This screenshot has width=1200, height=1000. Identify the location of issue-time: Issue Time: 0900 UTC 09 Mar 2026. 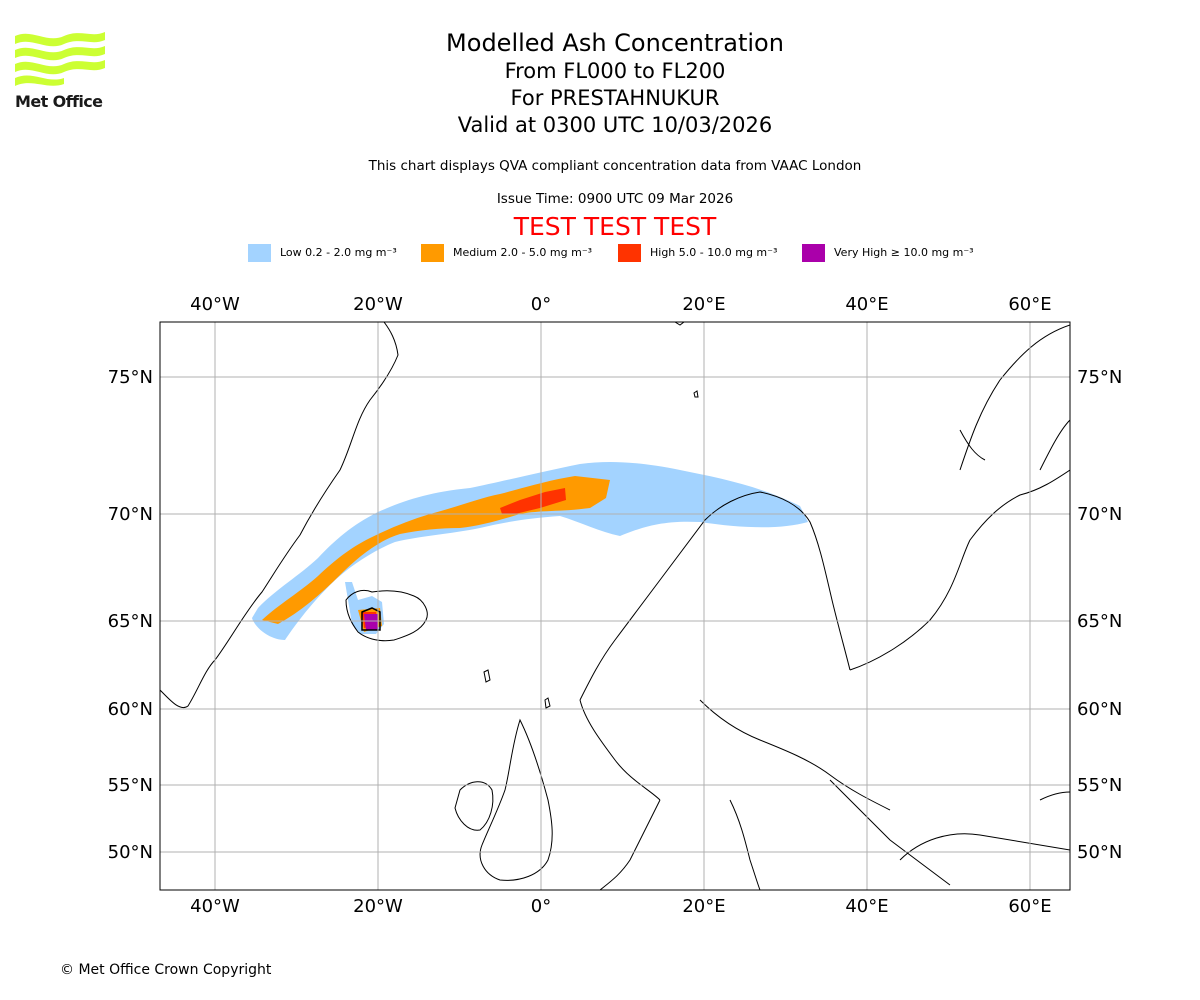
(615, 199).